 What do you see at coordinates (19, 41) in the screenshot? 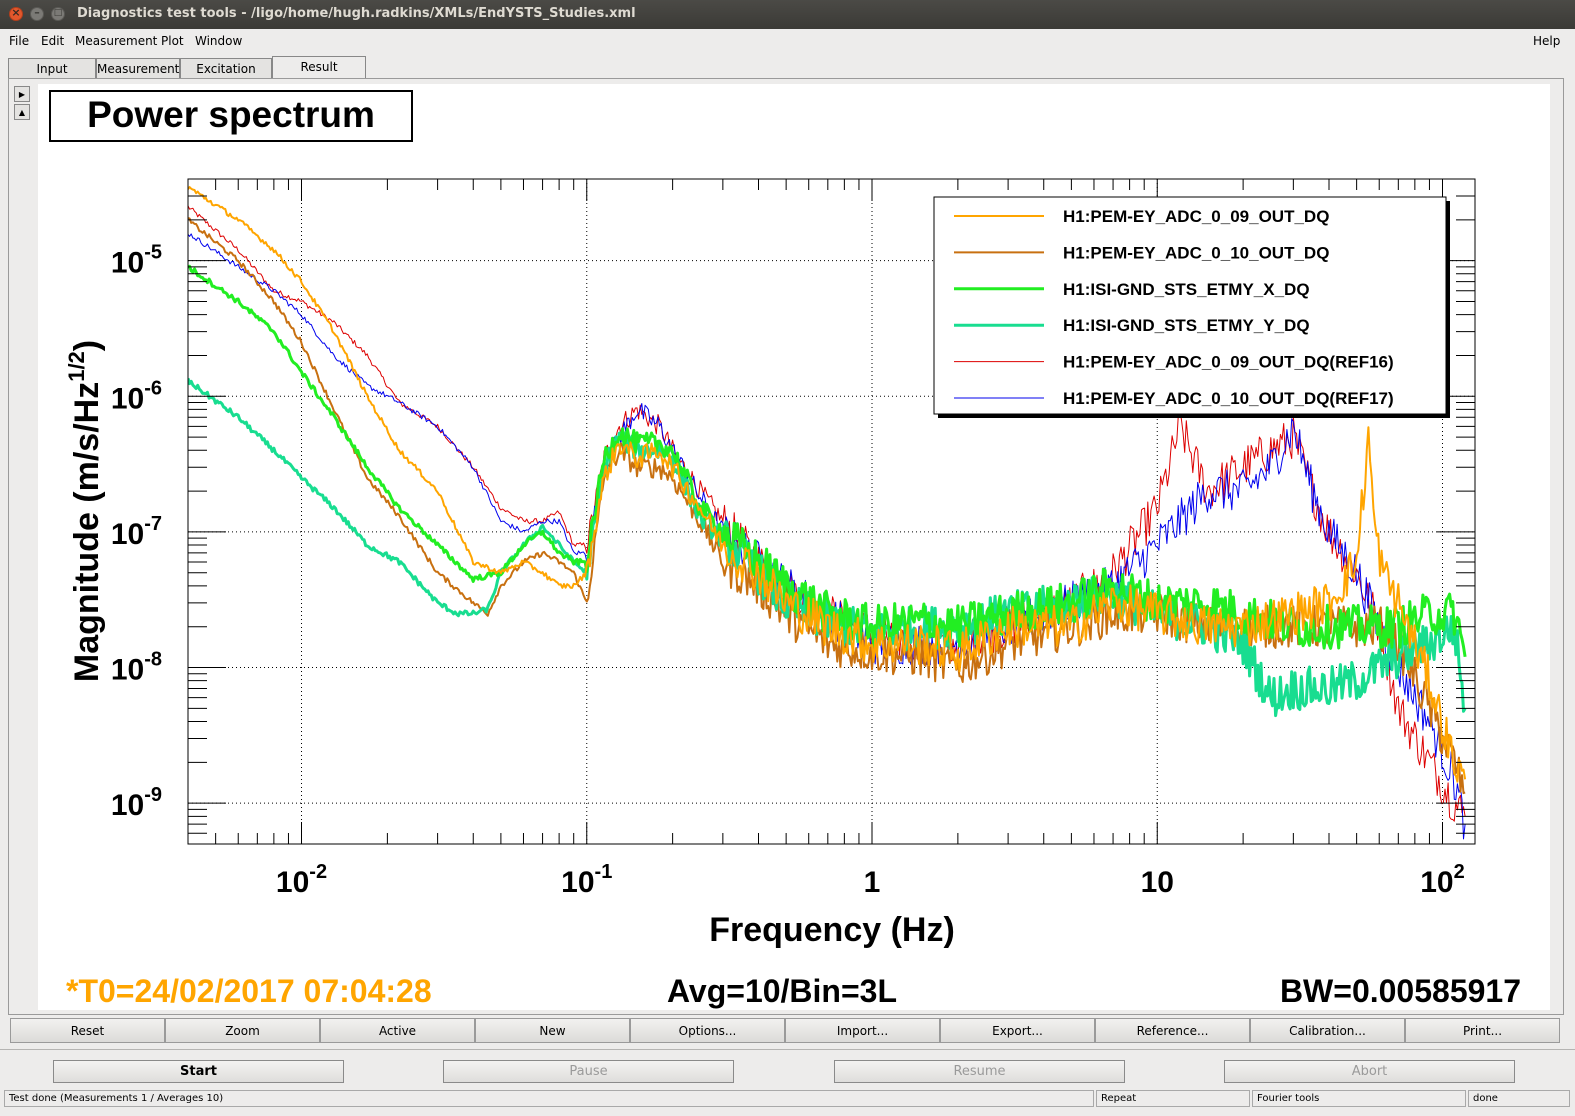
I see `menu-file: File` at bounding box center [19, 41].